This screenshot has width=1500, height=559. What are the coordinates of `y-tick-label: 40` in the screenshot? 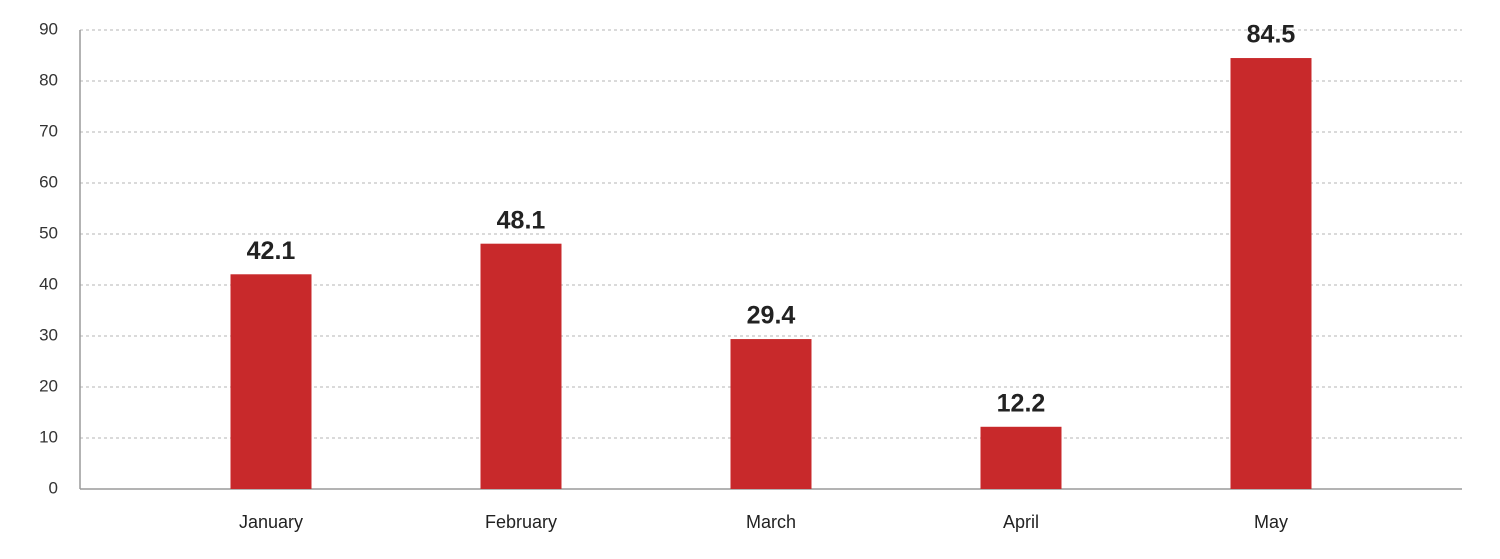 It's located at (48, 283).